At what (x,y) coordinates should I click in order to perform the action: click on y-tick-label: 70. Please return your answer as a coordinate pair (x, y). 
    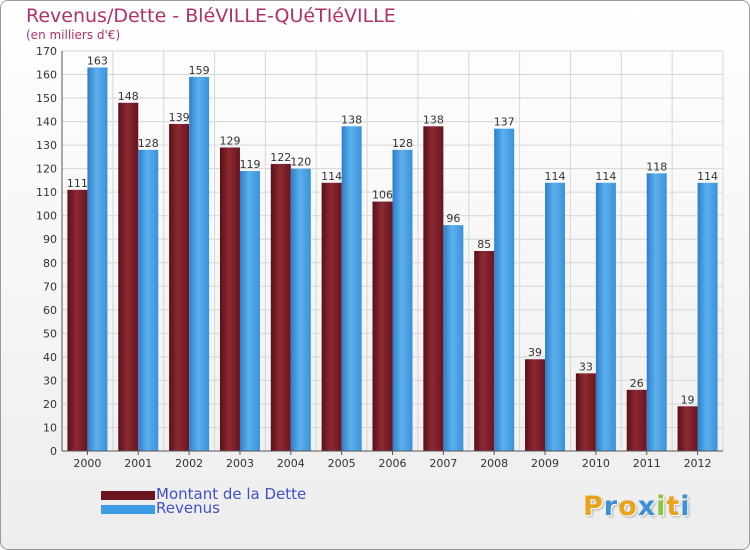
    Looking at the image, I should click on (50, 286).